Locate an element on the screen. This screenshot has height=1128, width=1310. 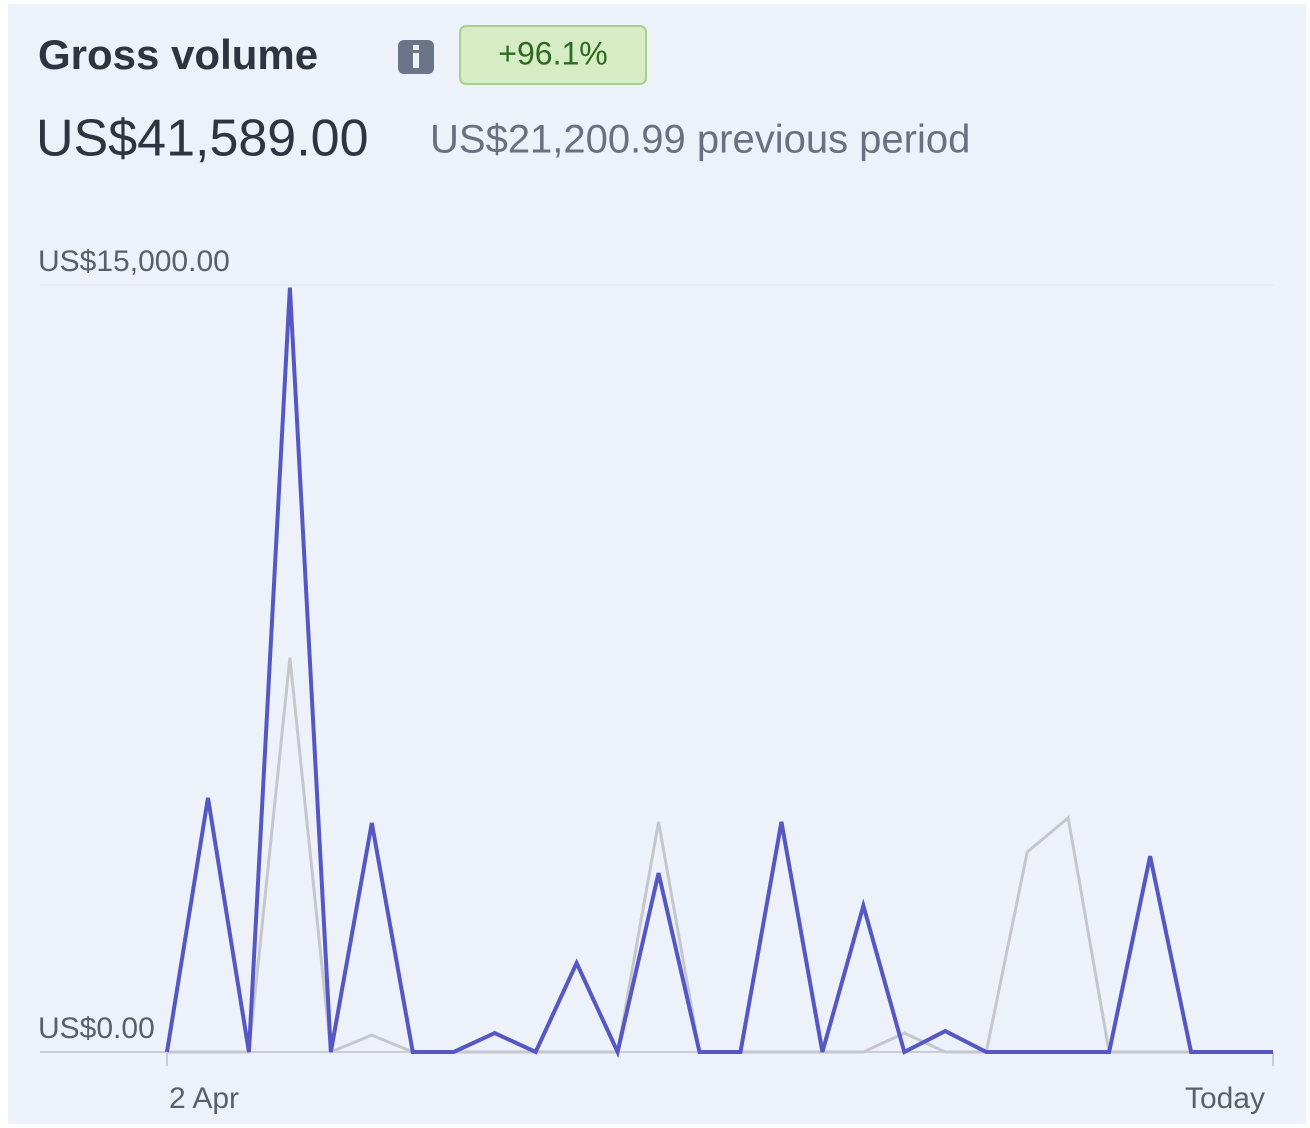
info-icon is located at coordinates (416, 57).